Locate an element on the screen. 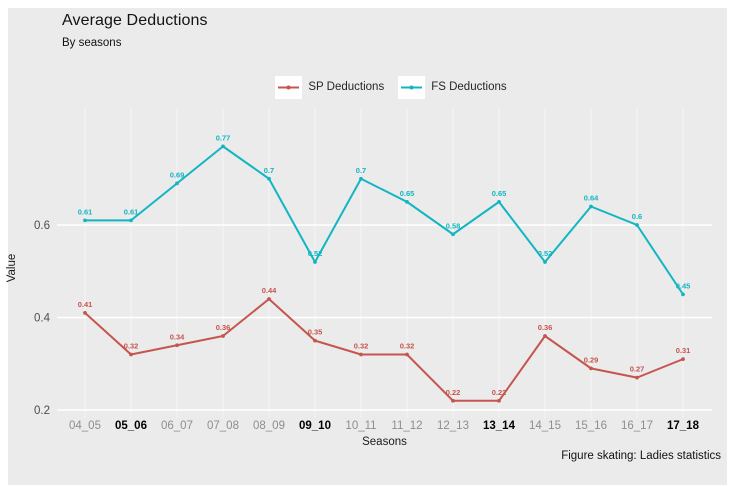 Image resolution: width=730 pixels, height=487 pixels. x-tick-label: 12_13 is located at coordinates (453, 426).